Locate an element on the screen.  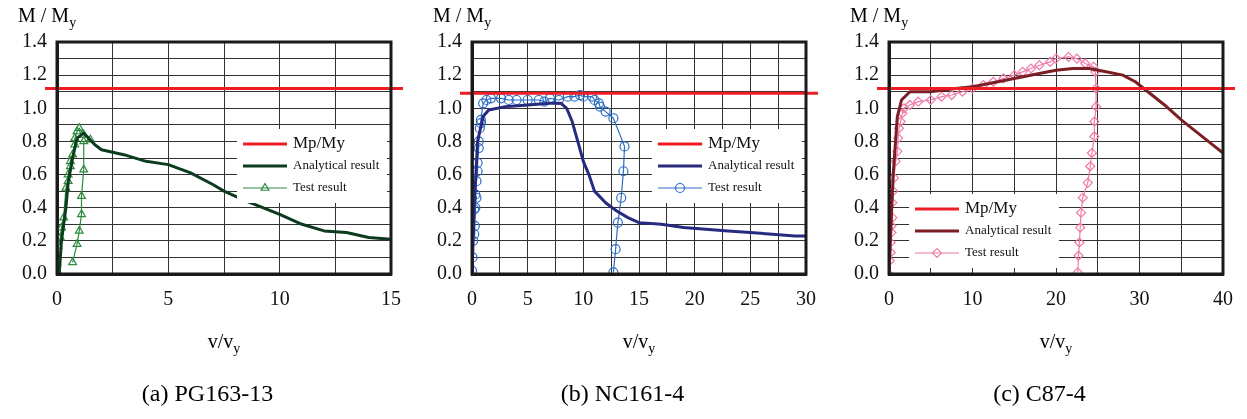
text: (c) C87-4 is located at coordinates (1039, 393).